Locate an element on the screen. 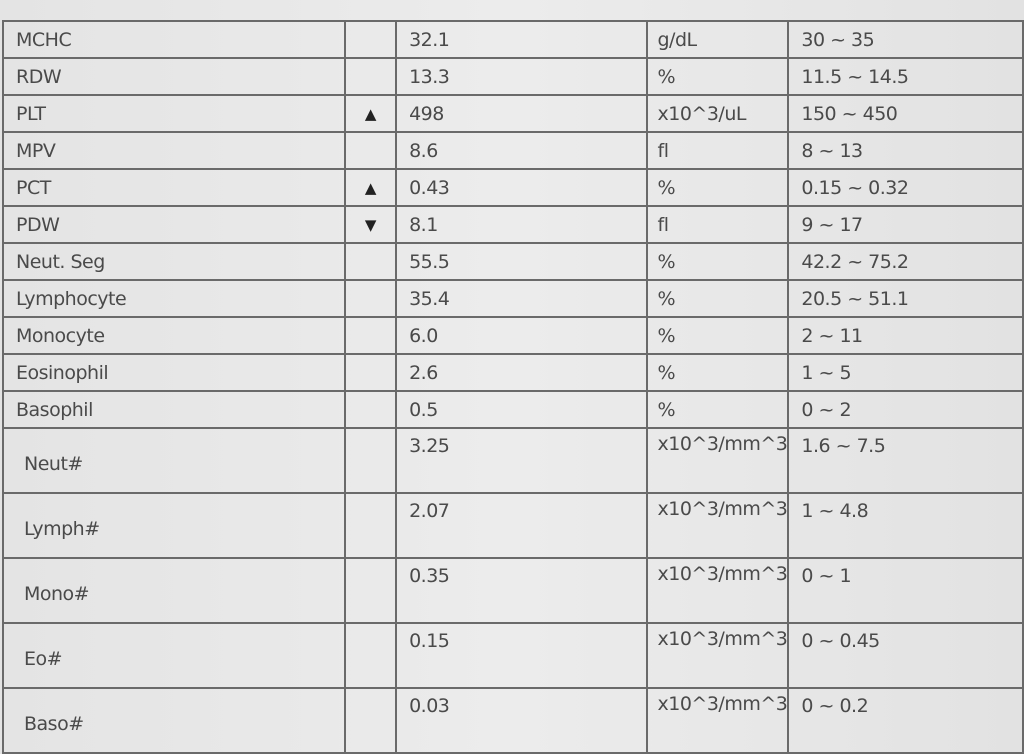 Image resolution: width=1024 pixels, height=754 pixels. reference-range: 8 ~ 13 is located at coordinates (905, 150).